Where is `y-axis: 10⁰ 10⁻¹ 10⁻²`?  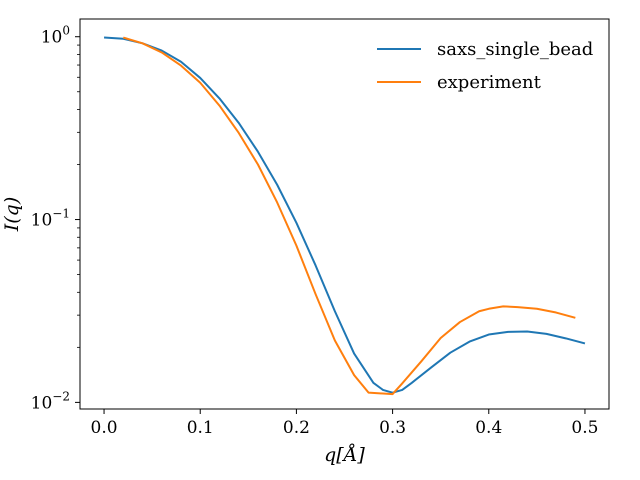
y-axis: 10⁰ 10⁻¹ 10⁻² is located at coordinates (55, 218).